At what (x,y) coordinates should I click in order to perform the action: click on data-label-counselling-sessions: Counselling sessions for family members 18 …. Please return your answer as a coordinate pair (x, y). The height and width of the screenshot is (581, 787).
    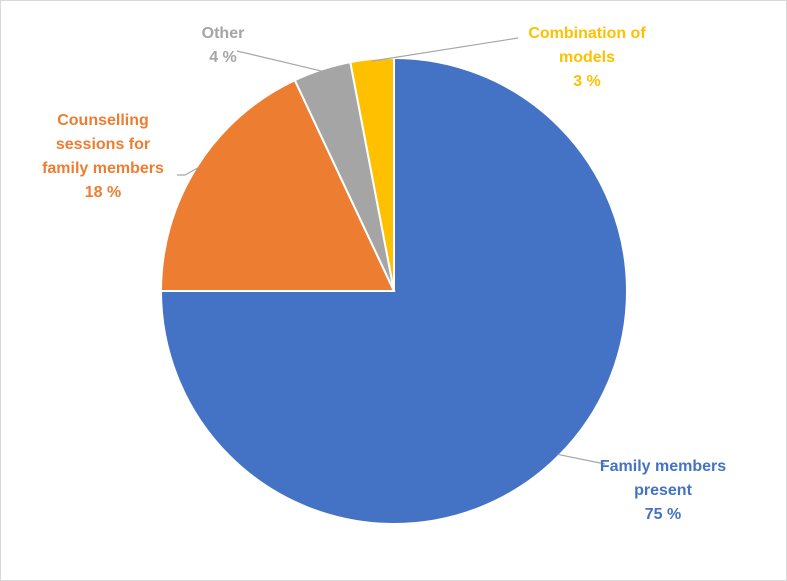
    Looking at the image, I should click on (103, 156).